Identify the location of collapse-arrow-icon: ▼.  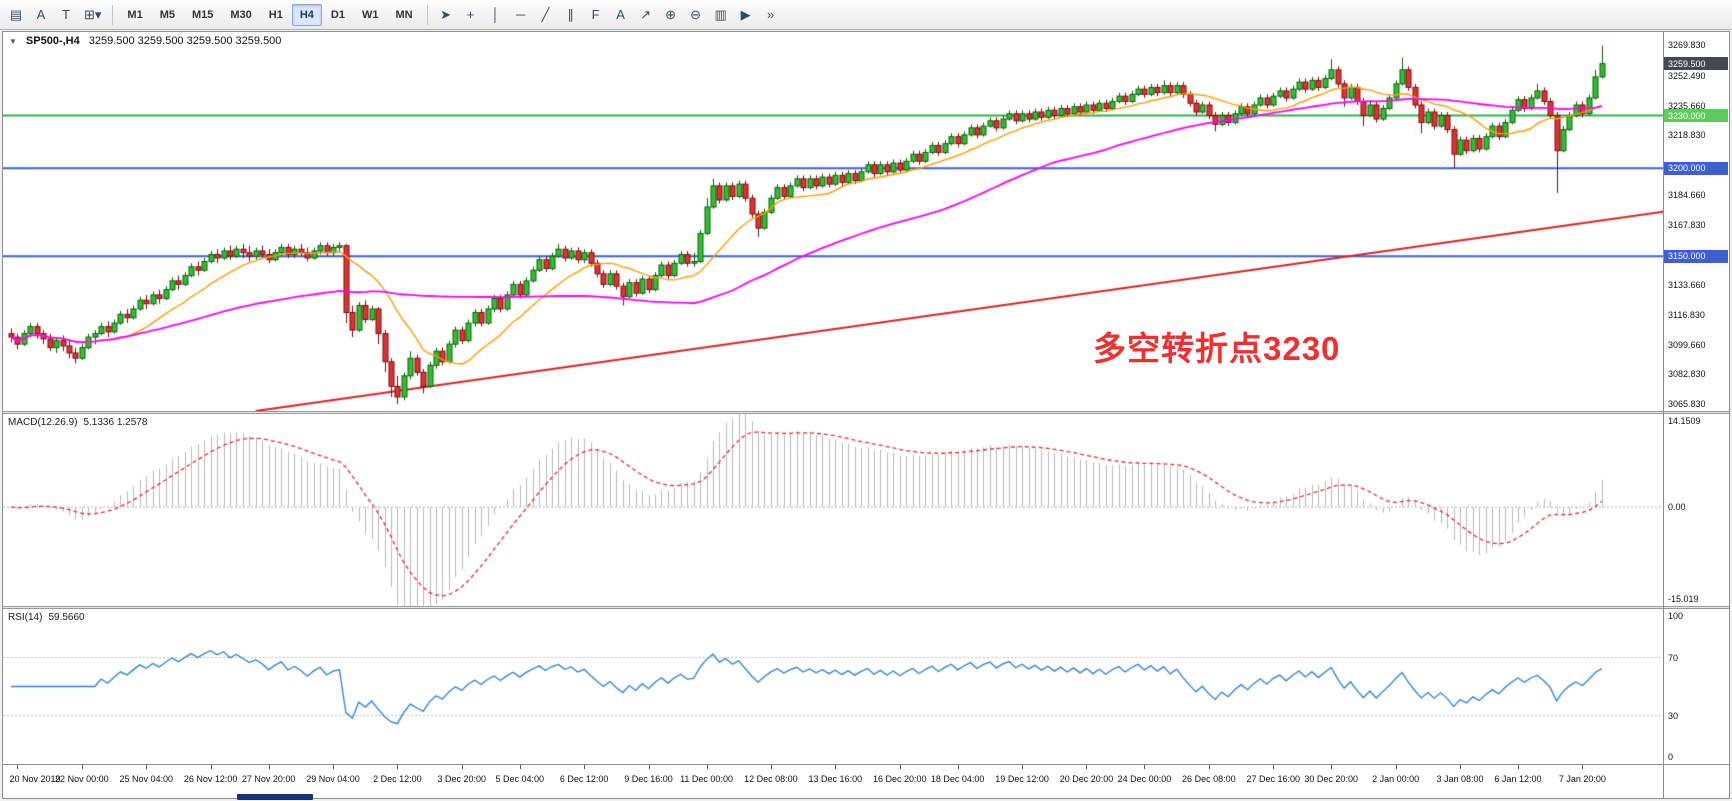
(13, 41).